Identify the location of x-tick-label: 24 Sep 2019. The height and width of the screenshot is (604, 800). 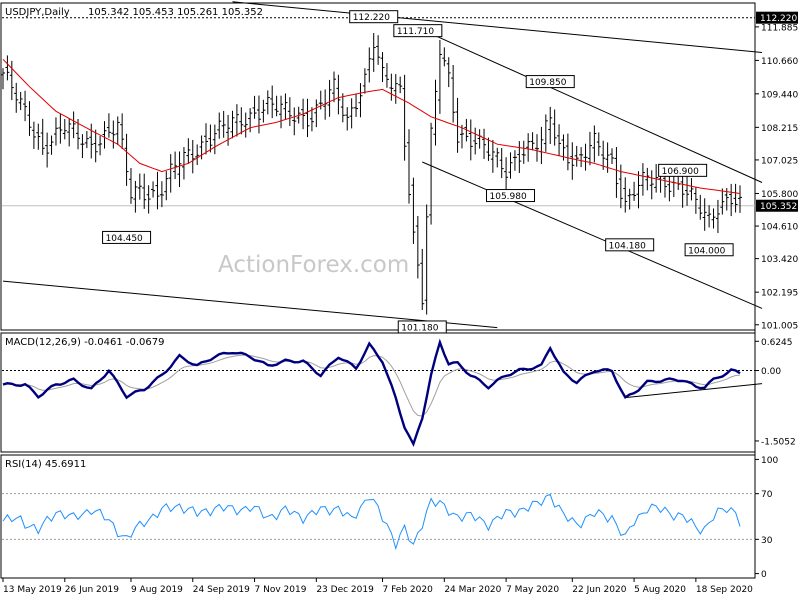
(221, 590).